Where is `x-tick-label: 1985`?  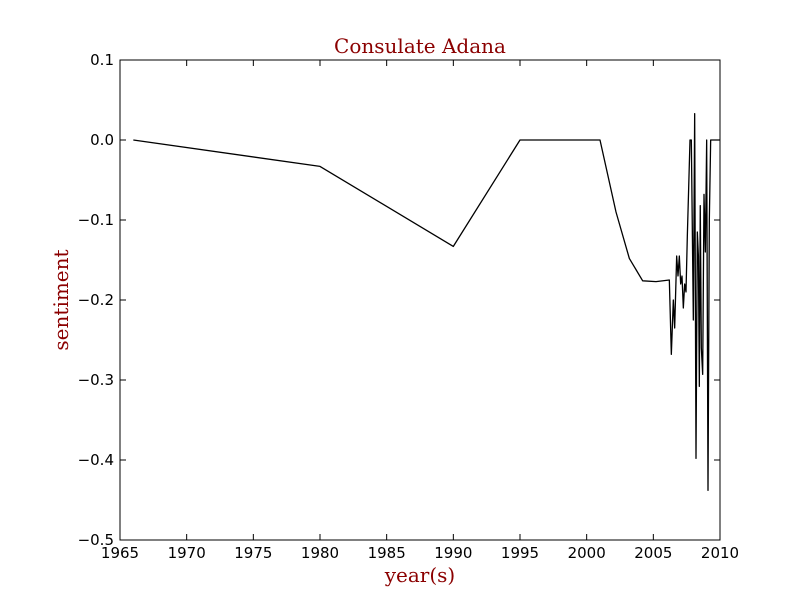
x-tick-label: 1985 is located at coordinates (387, 553).